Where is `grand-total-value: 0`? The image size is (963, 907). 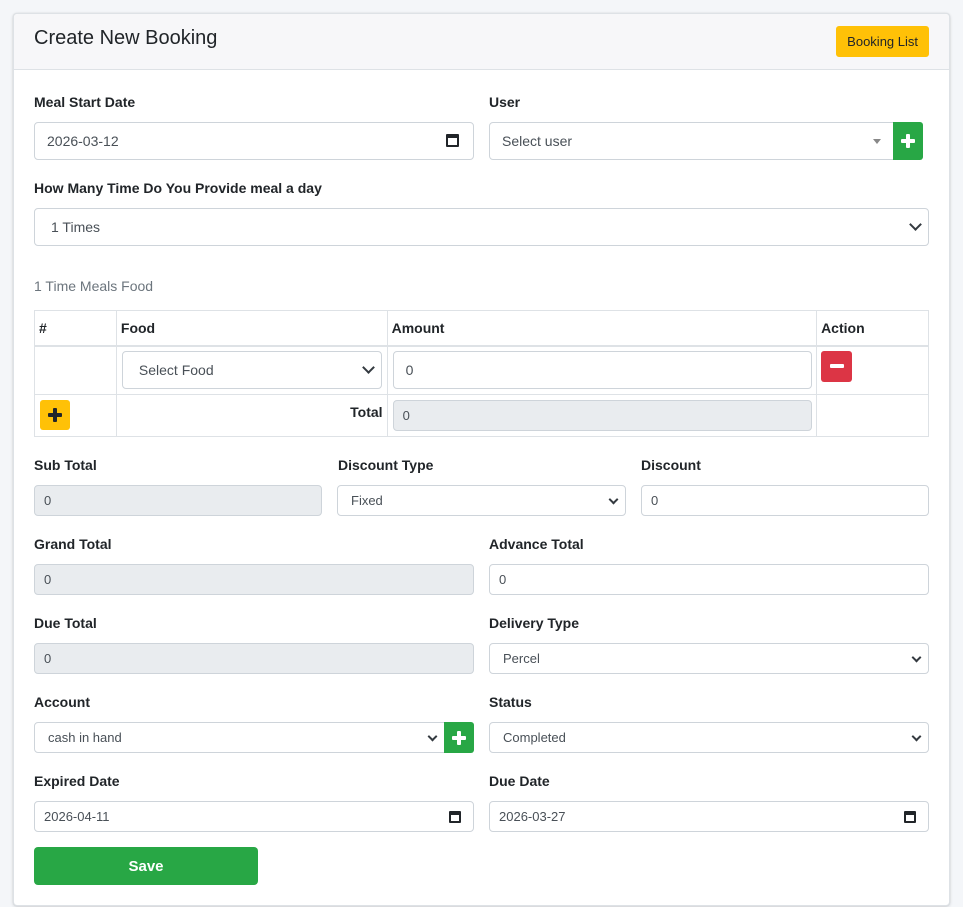 grand-total-value: 0 is located at coordinates (48, 579).